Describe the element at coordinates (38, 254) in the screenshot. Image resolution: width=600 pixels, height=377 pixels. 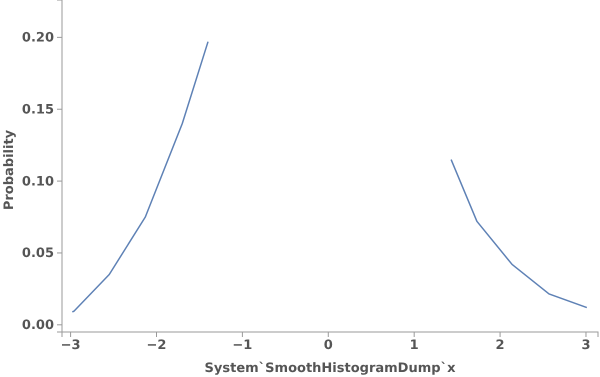
I see `y-tick-label: 0.05` at that location.